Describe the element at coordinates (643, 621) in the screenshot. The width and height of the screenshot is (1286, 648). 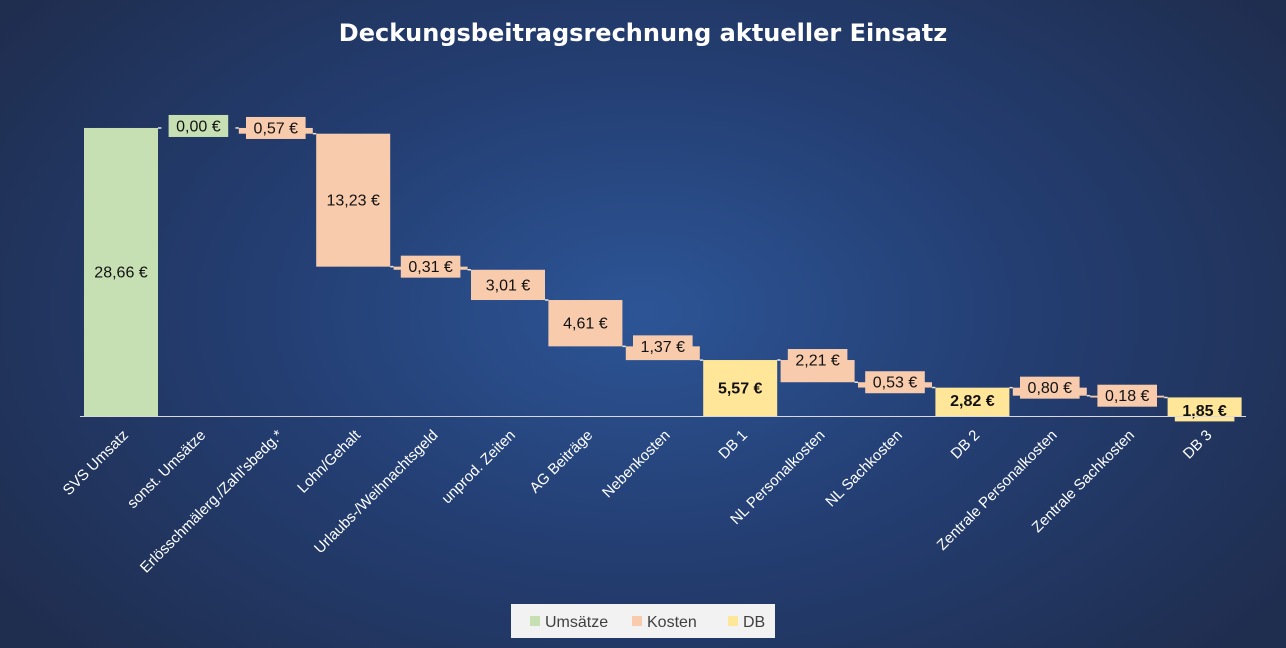
I see `legend: Umsätze Kosten DB` at that location.